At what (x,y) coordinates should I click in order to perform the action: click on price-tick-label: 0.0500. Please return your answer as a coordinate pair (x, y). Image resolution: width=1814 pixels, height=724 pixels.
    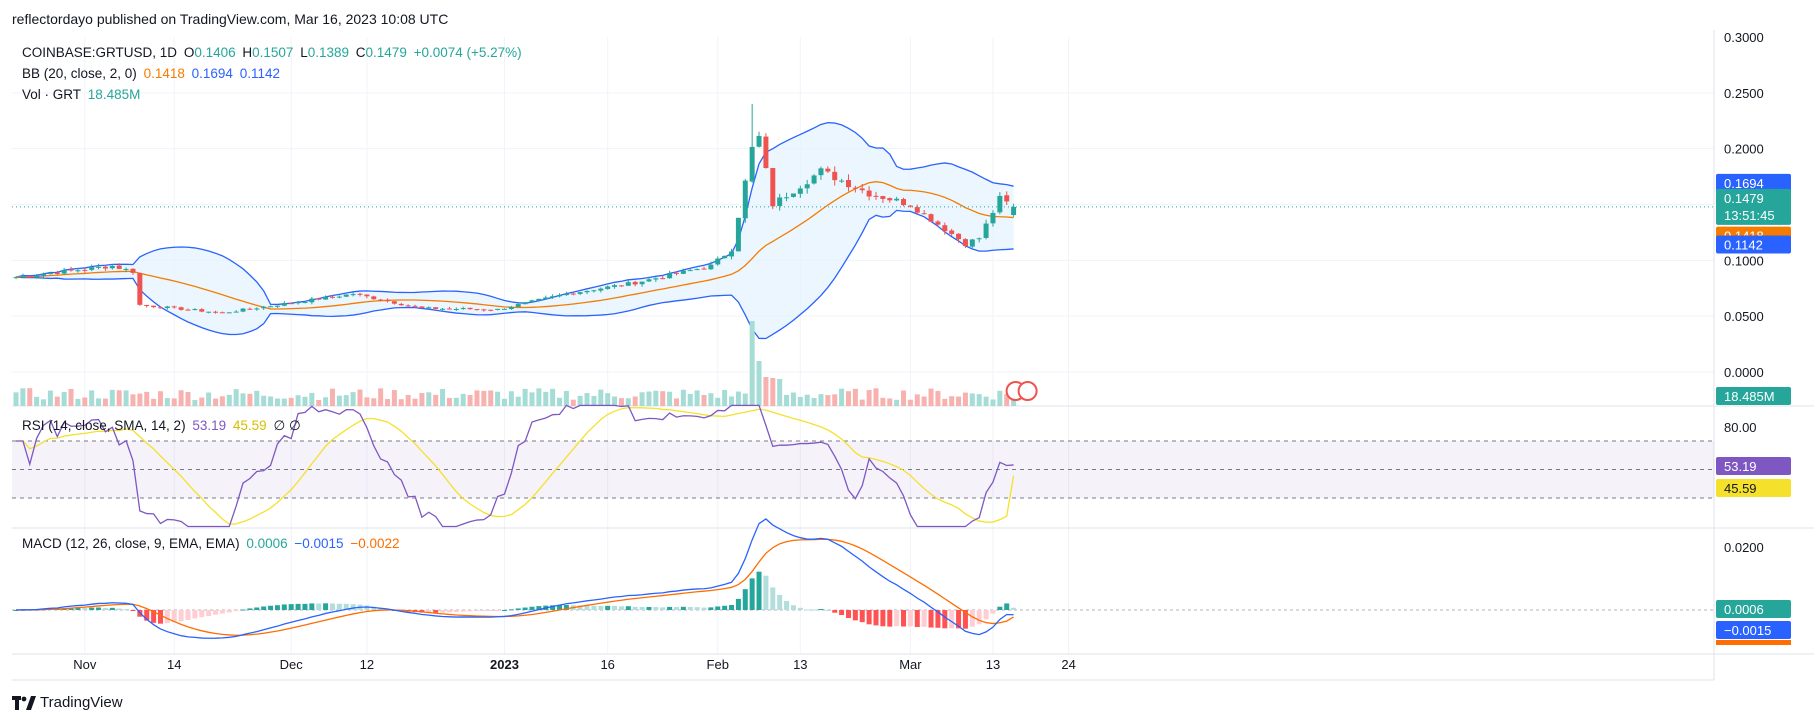
    Looking at the image, I should click on (1744, 316).